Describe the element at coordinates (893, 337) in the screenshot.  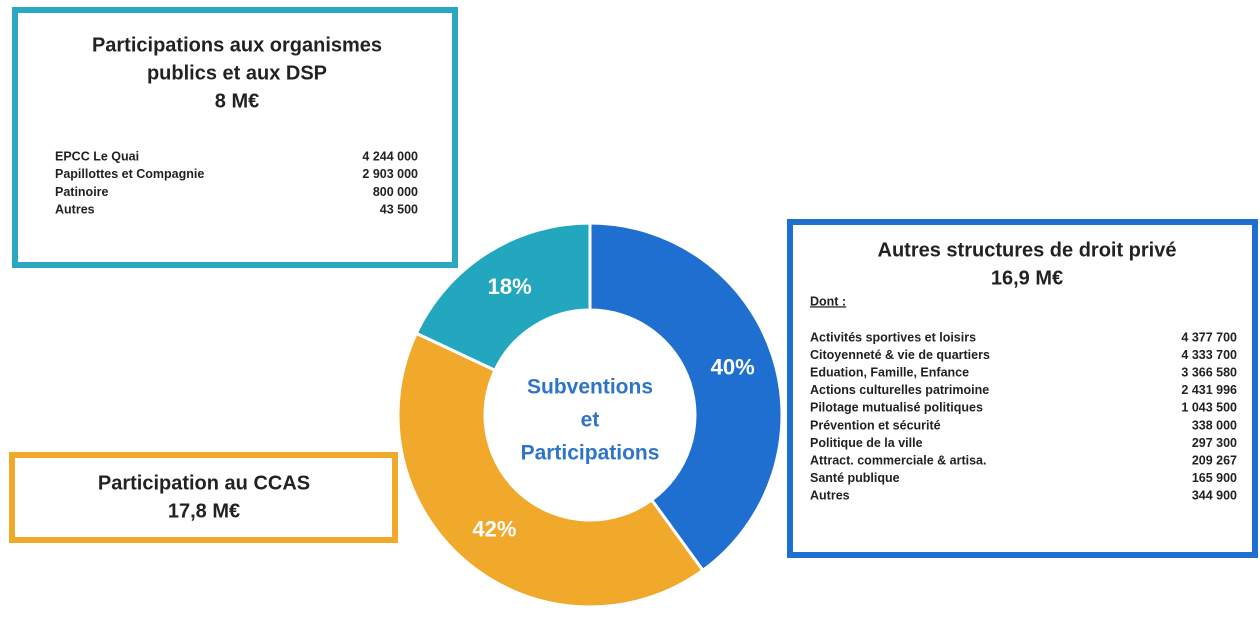
I see `row-label: Activités sportives et loisirs` at that location.